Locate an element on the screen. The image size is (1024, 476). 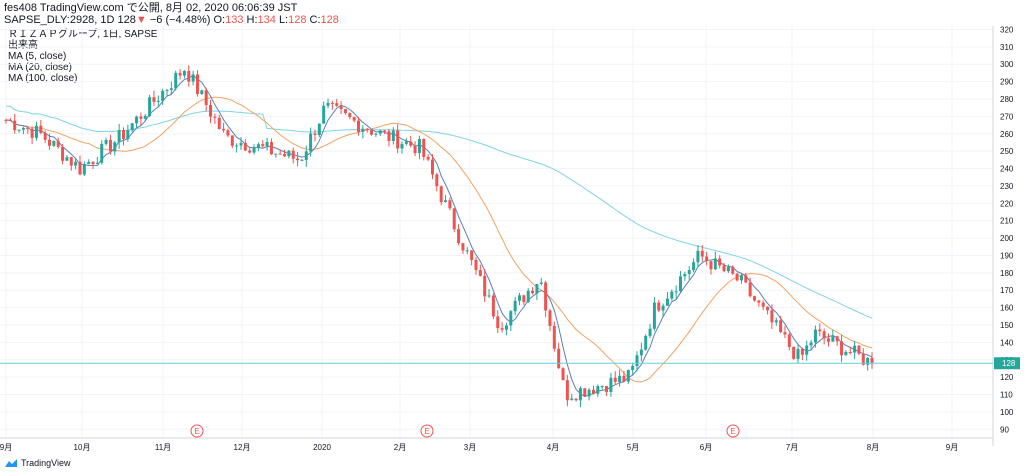
event-marker is located at coordinates (197, 431).